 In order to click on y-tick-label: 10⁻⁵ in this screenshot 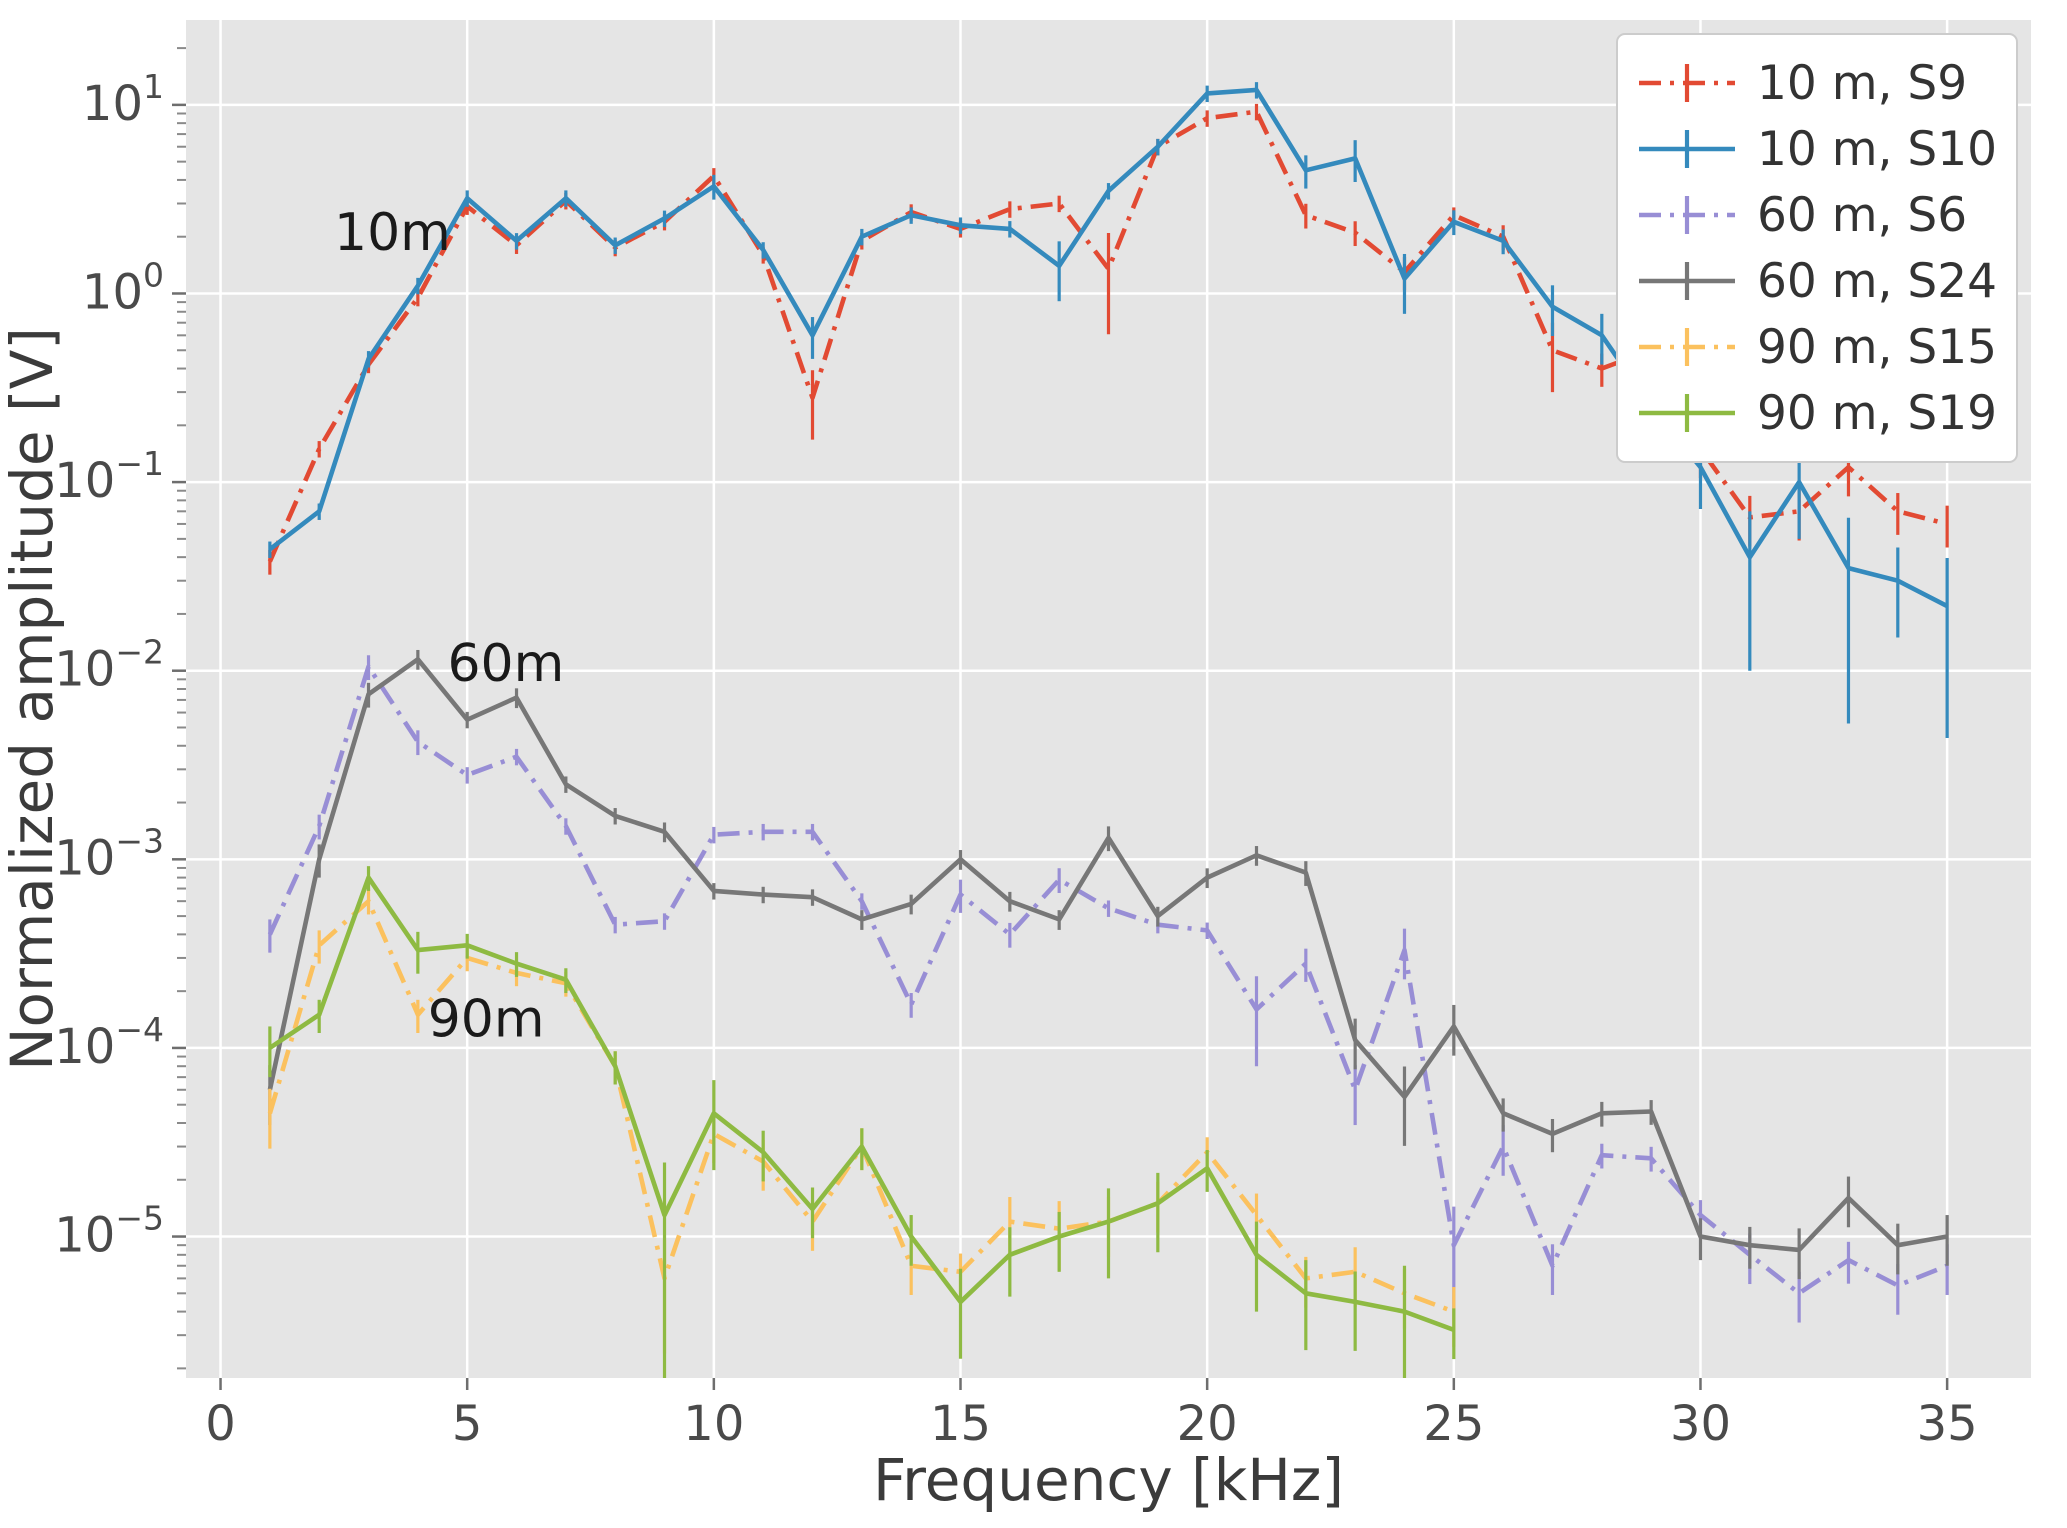, I will do `click(109, 1231)`.